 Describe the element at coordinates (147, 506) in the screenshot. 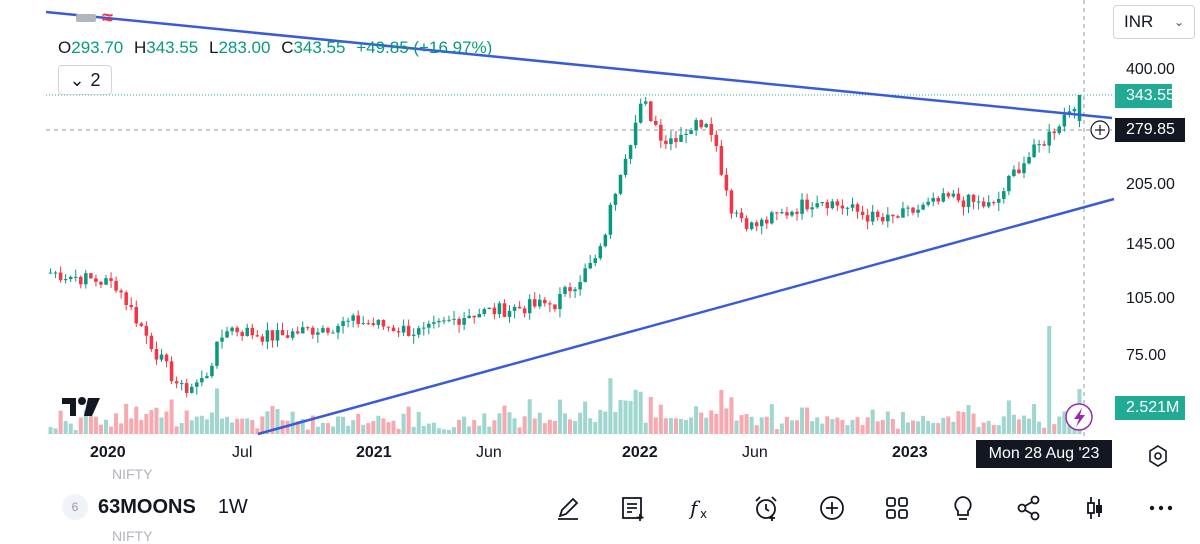

I see `symbol-name: 63MOONS` at that location.